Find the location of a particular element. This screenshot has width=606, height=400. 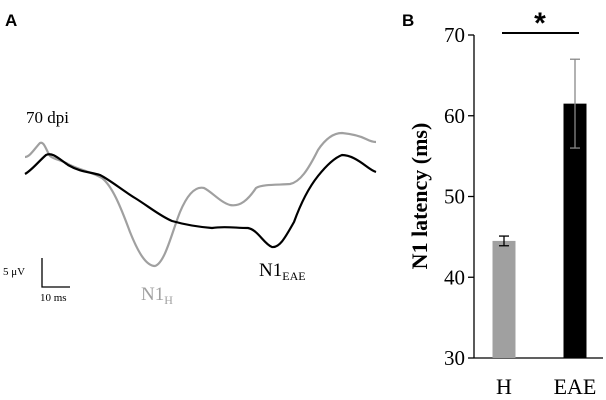

condition-label: 70 dpi is located at coordinates (47, 117).